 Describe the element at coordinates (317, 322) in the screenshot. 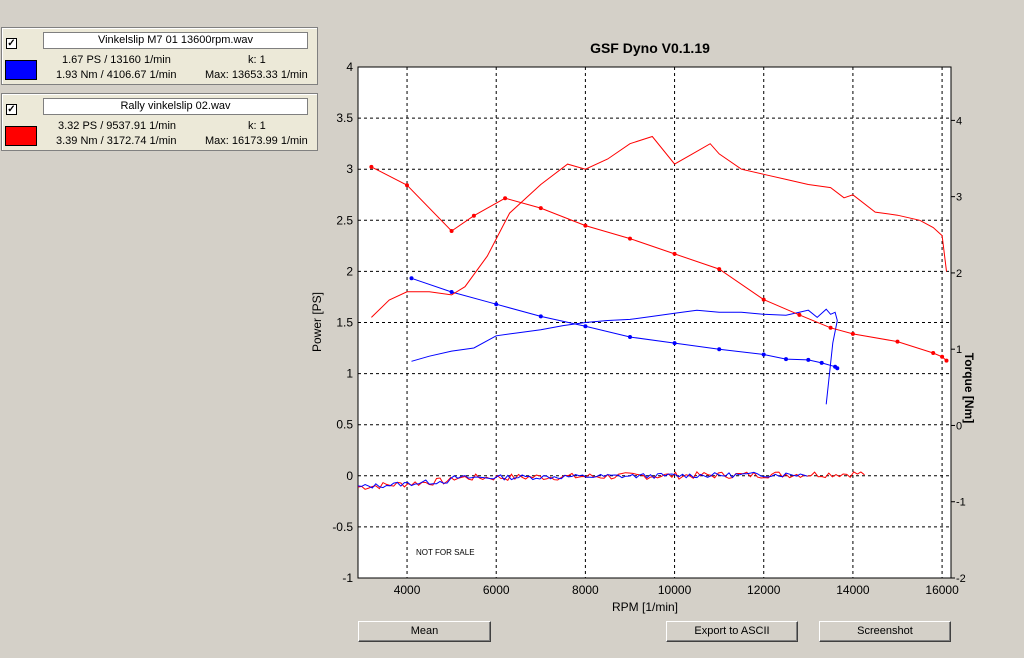

I see `y-axis-label: Power [PS]` at that location.